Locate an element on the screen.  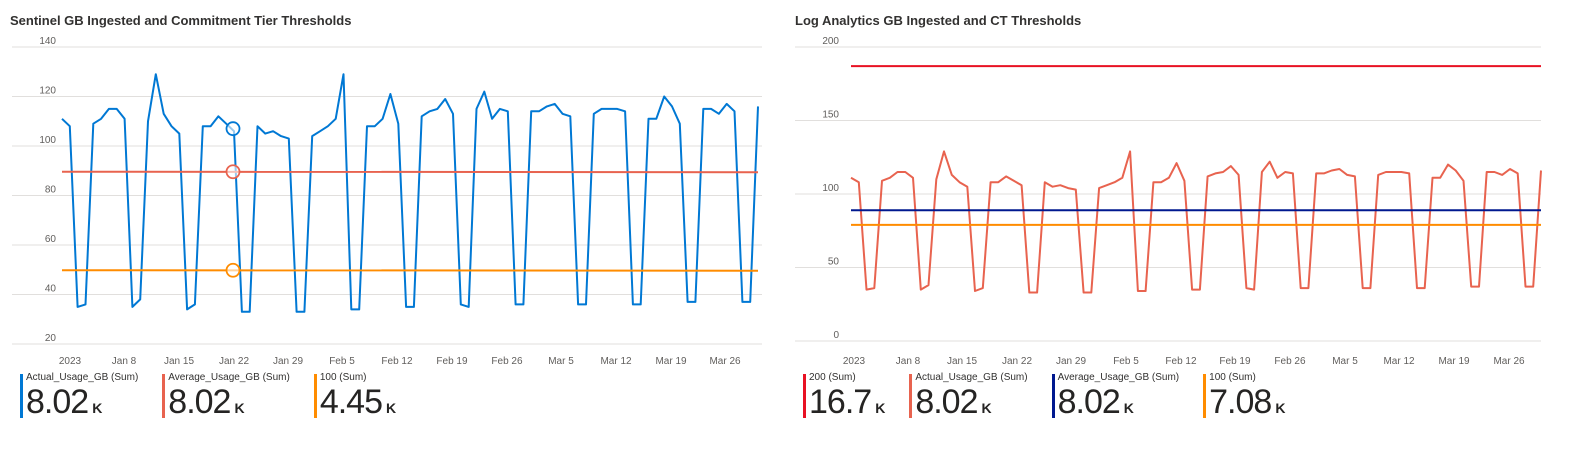
legend-total-value: 4.45 K is located at coordinates (358, 405).